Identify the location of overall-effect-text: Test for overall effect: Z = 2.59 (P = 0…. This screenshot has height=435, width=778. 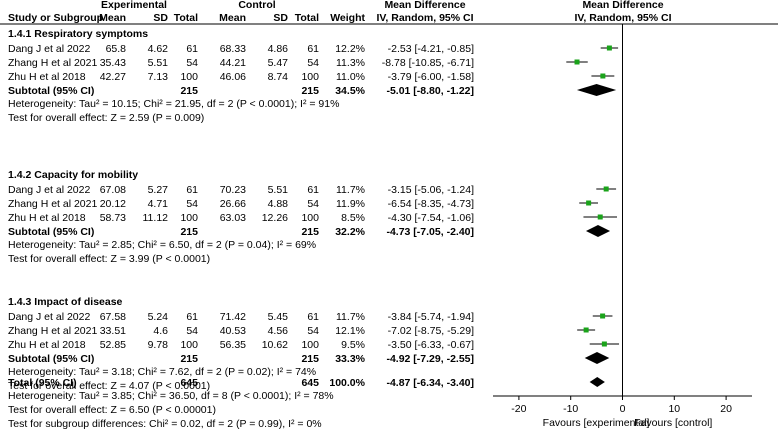
(106, 118).